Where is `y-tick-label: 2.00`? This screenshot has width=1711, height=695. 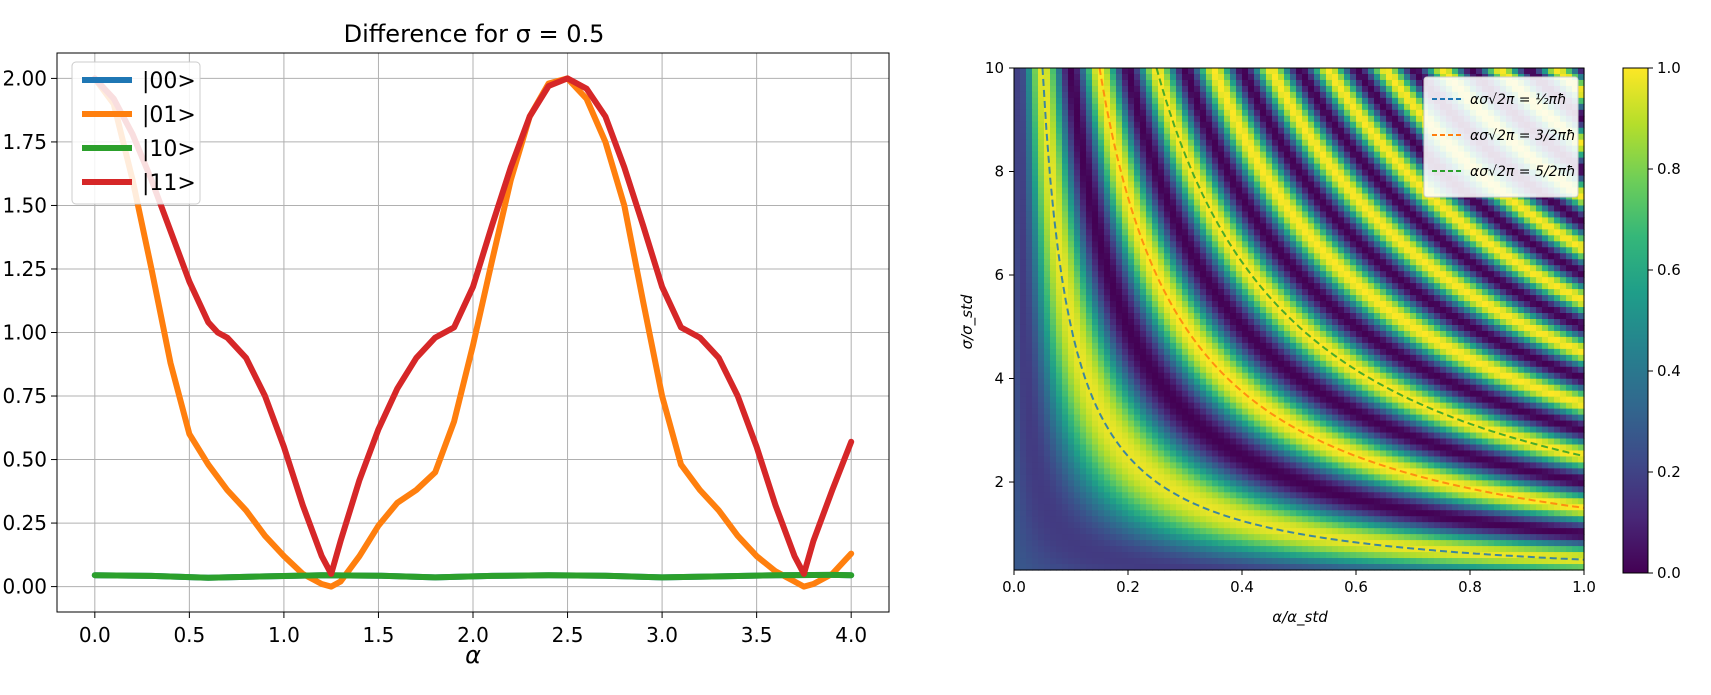
y-tick-label: 2.00 is located at coordinates (24, 78).